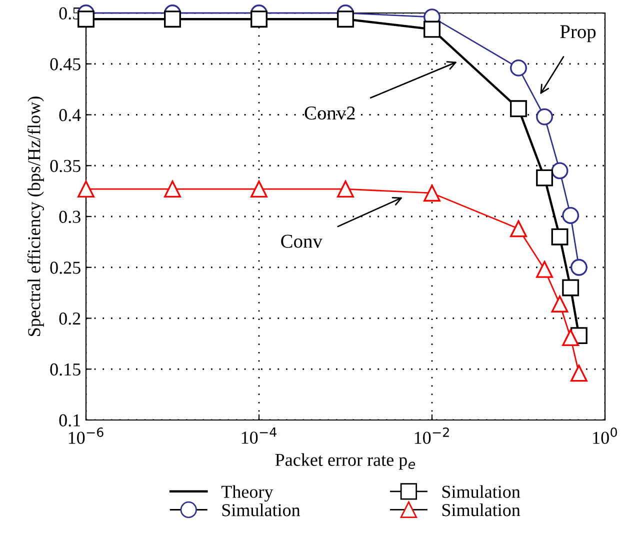 This screenshot has width=621, height=556. Describe the element at coordinates (69, 217) in the screenshot. I see `y-tick-label: 0.3` at that location.